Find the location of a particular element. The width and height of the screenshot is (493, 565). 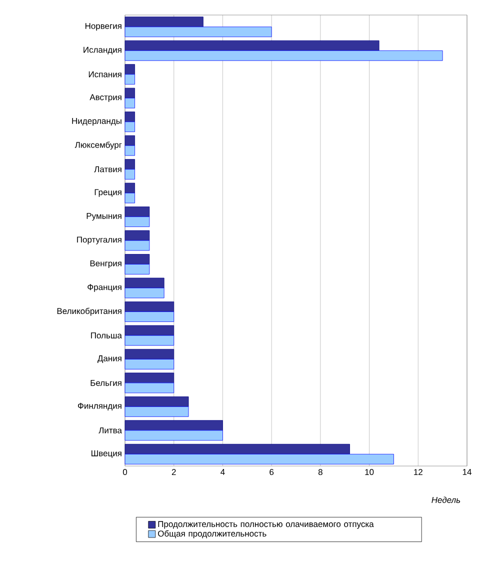

y-tick-label: Латвия is located at coordinates (108, 169).